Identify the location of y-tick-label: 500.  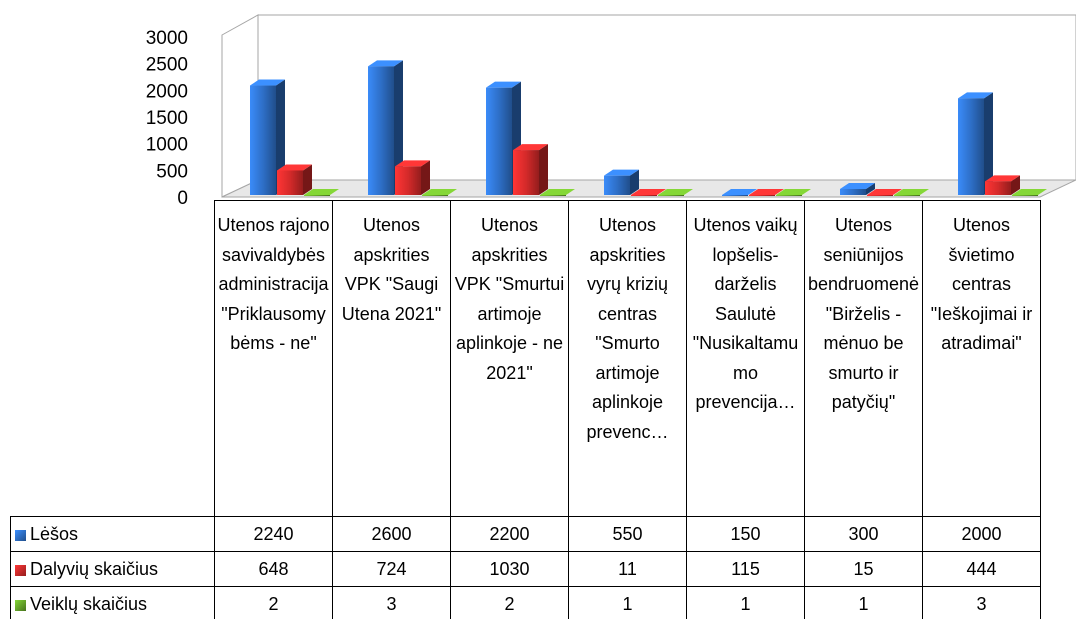
(172, 171).